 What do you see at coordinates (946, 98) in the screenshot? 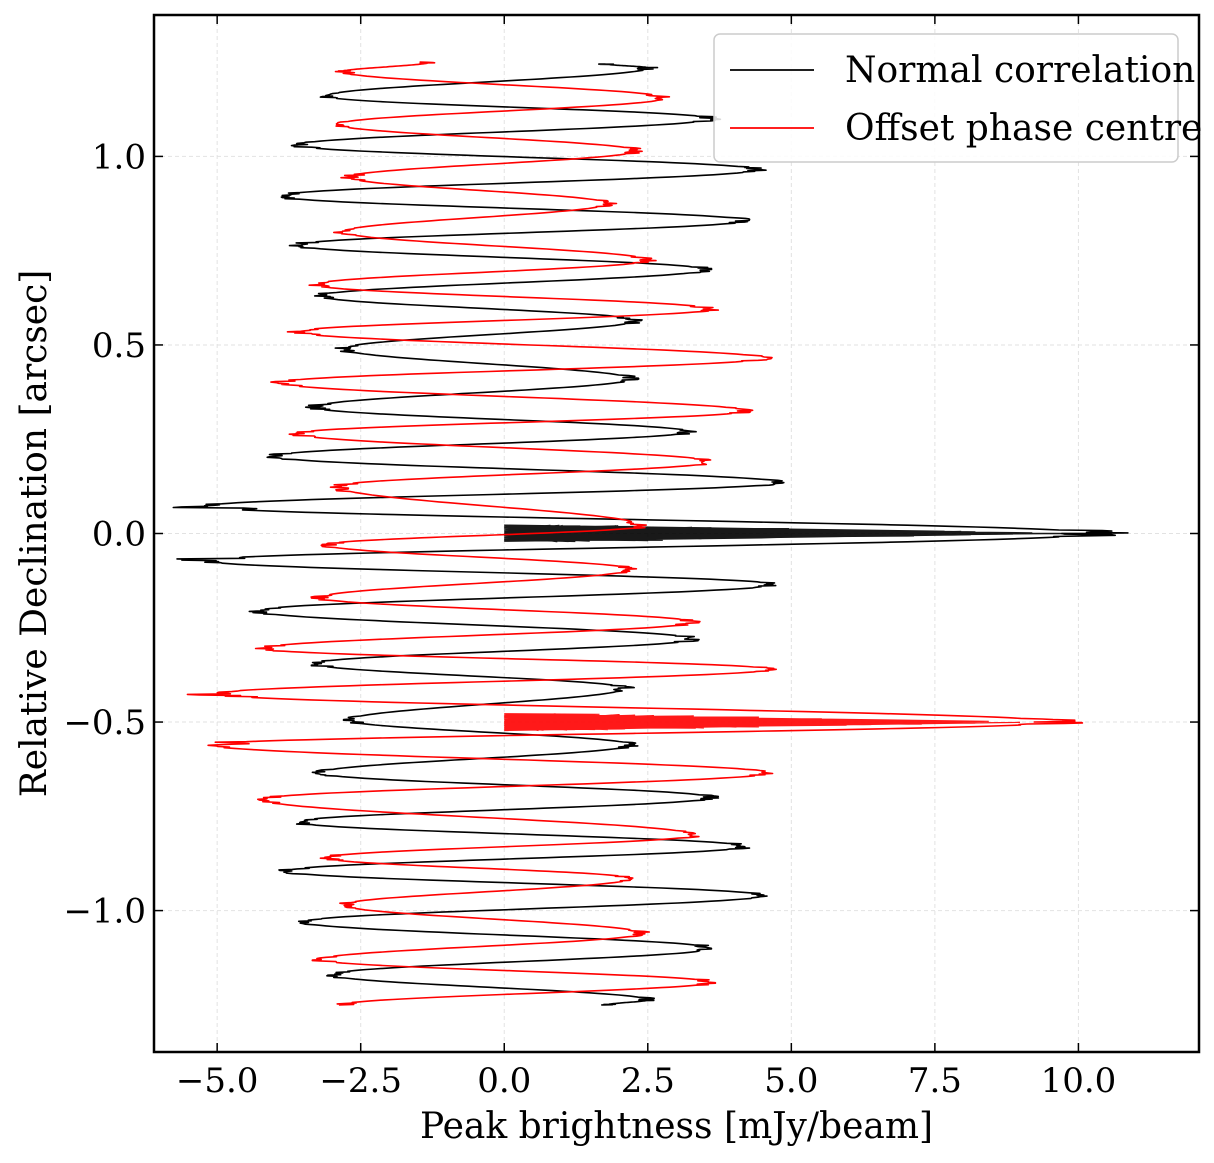
I see `legend-box` at bounding box center [946, 98].